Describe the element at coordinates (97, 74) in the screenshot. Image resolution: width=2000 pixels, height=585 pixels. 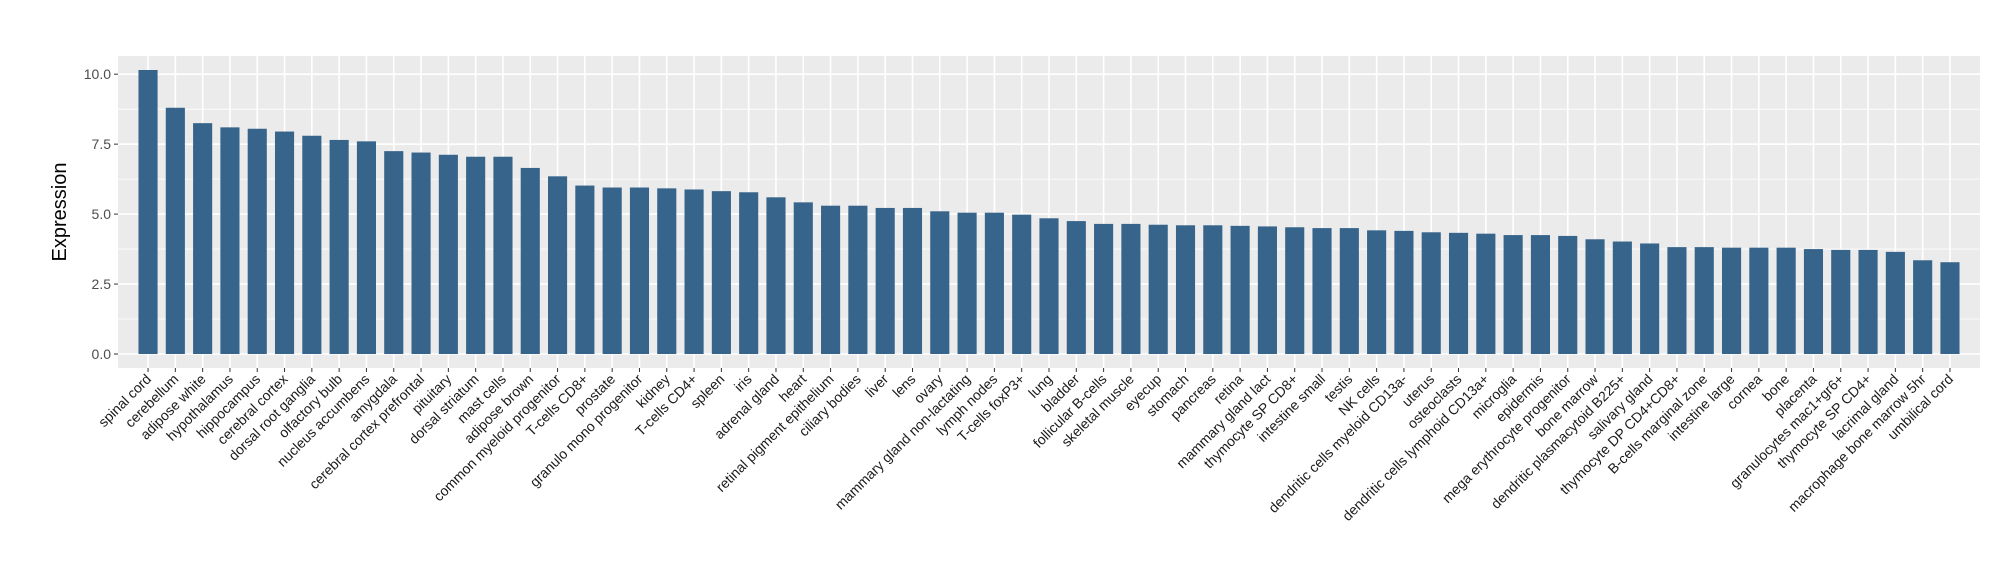
I see `y-tick-label: 10.0` at that location.